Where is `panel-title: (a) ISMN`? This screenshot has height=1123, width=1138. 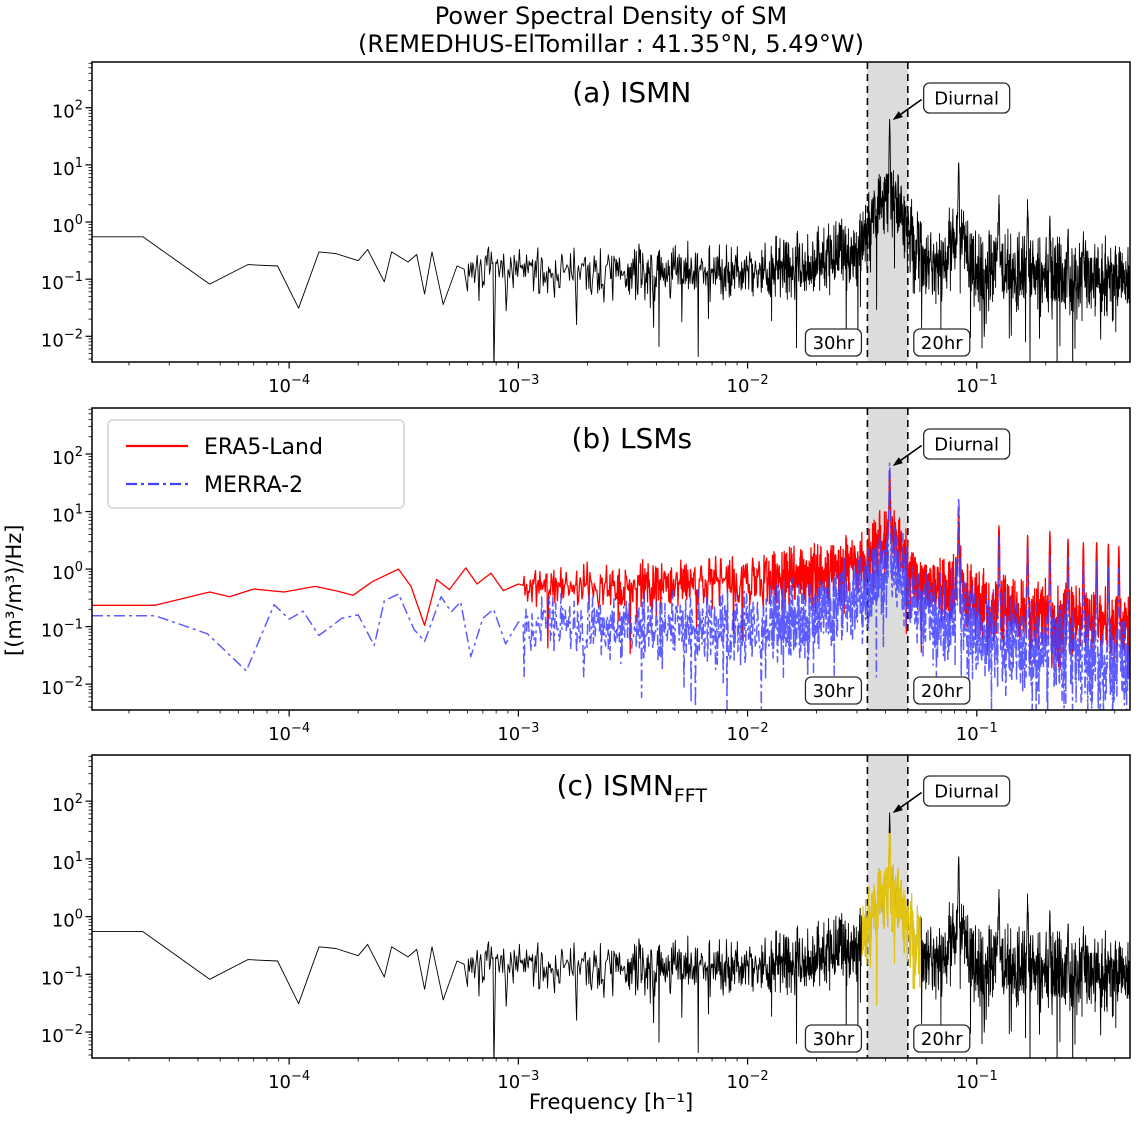 panel-title: (a) ISMN is located at coordinates (631, 92).